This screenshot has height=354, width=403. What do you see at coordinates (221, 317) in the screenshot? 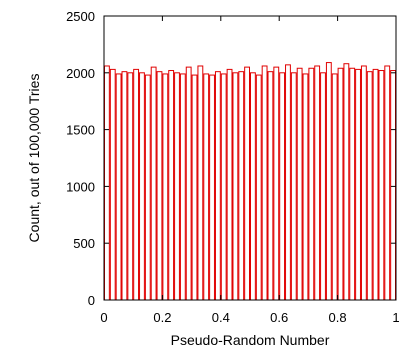
I see `x-tick-label: 0.4` at bounding box center [221, 317].